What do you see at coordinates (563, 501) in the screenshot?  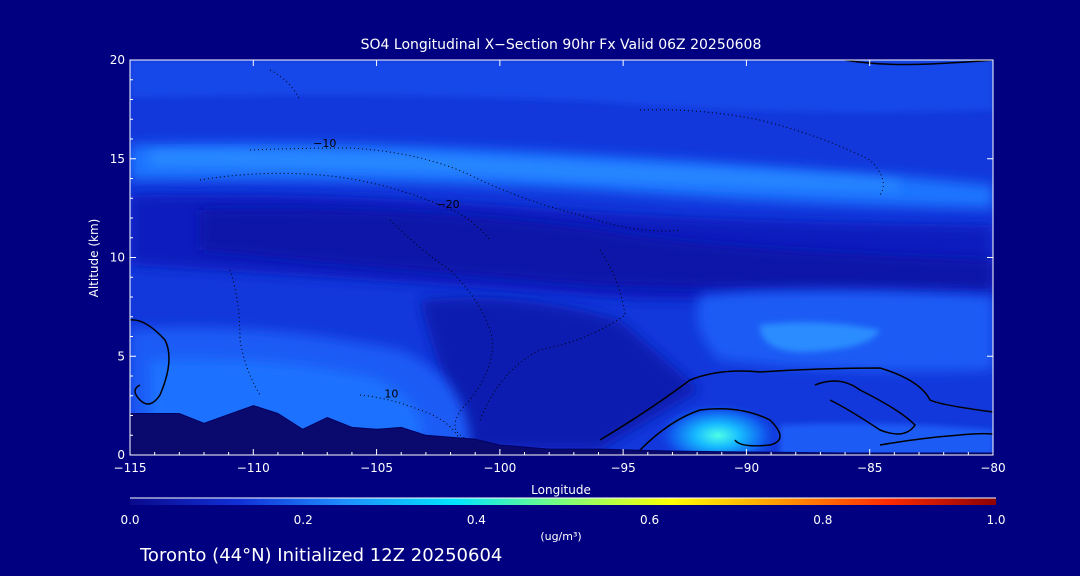 I see `colorbar-strip` at bounding box center [563, 501].